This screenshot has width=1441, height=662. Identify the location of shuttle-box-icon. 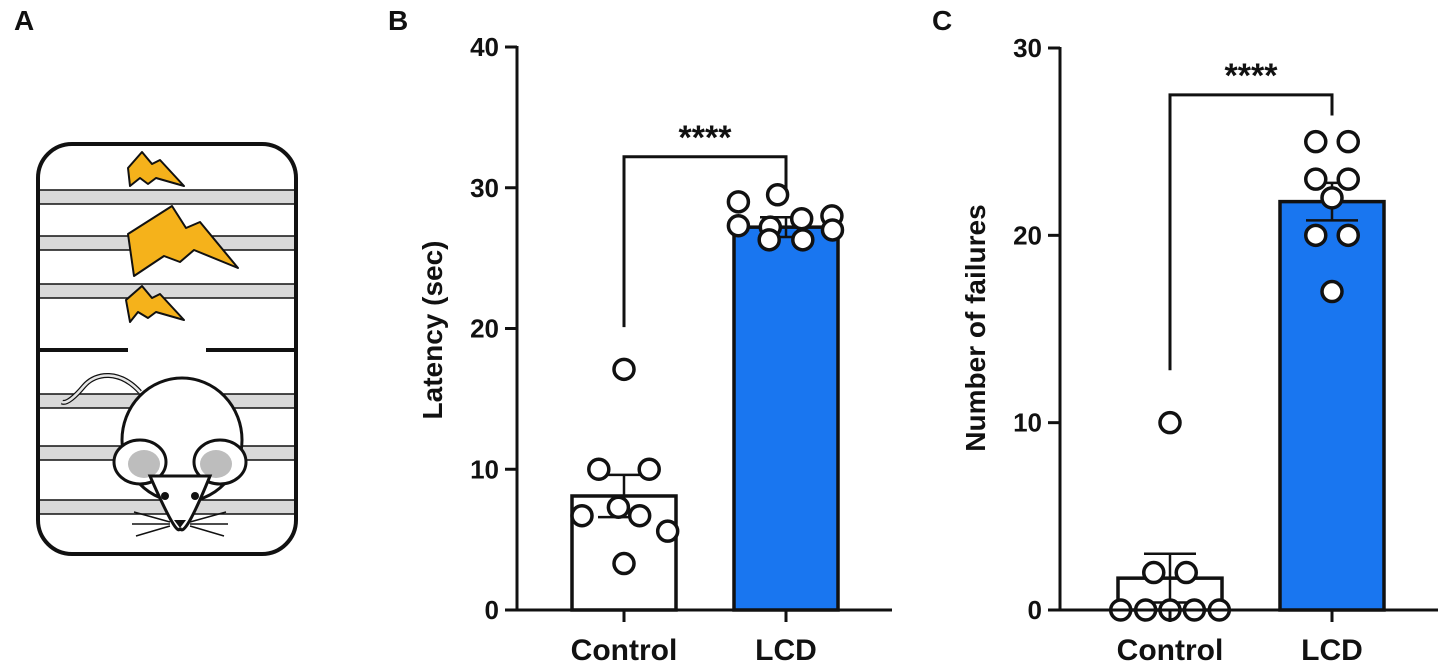
(167, 349).